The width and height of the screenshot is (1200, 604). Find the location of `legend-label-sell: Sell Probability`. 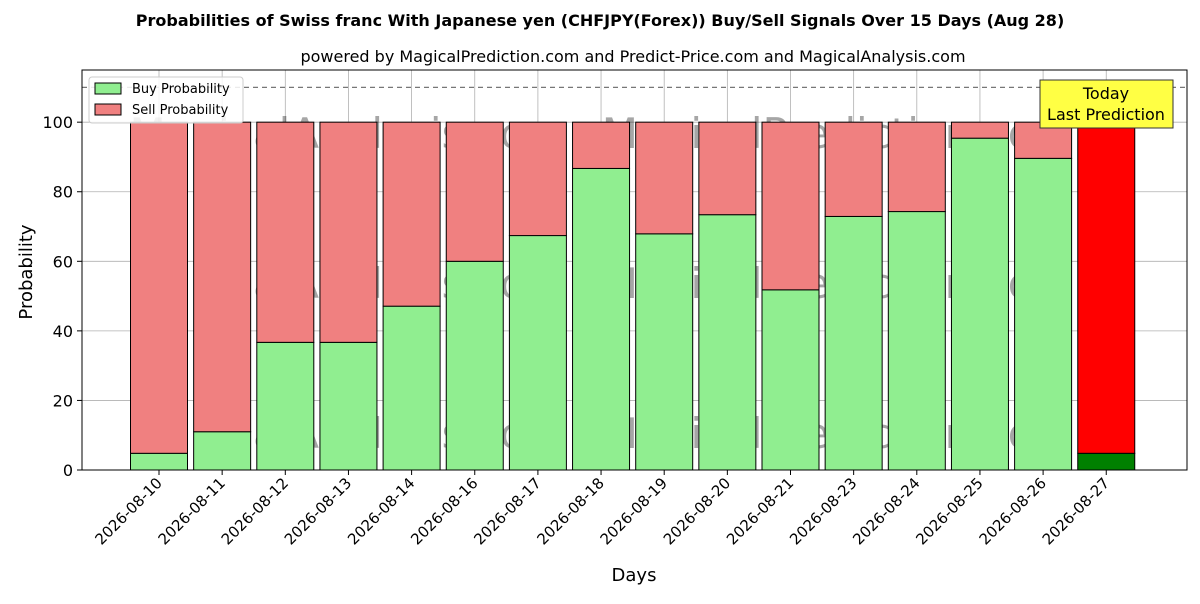

legend-label-sell: Sell Probability is located at coordinates (180, 110).